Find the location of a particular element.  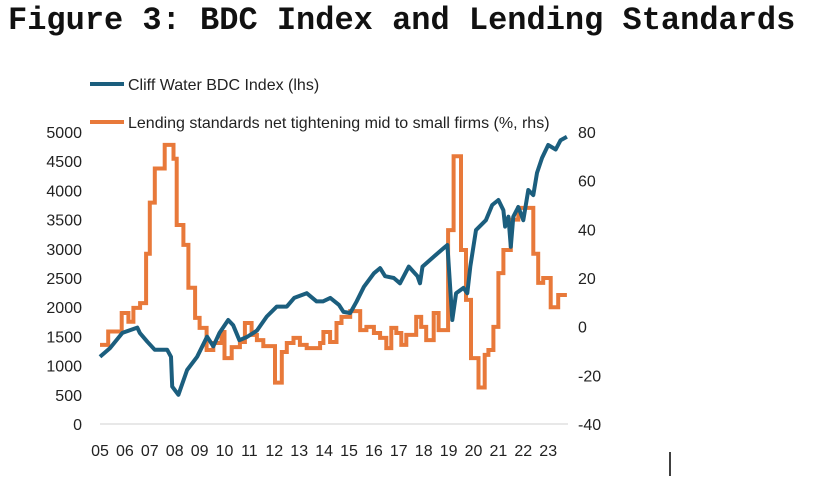

left-tick-label: 4500 is located at coordinates (64, 162).